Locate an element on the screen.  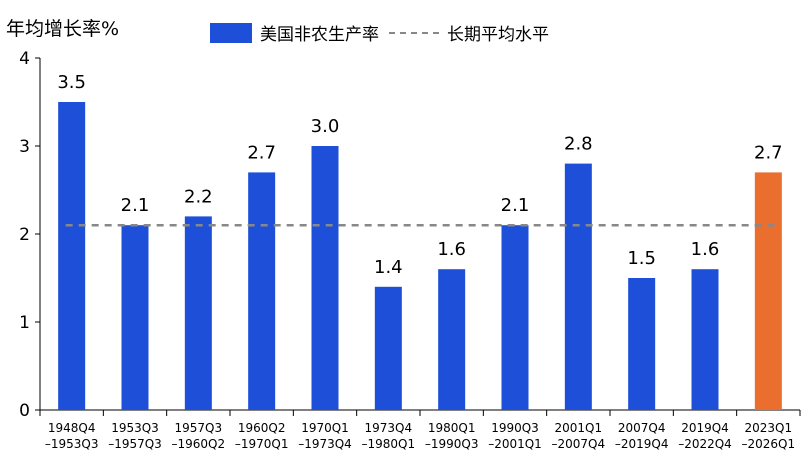
x-tick-label: –2001Q1 is located at coordinates (515, 444).